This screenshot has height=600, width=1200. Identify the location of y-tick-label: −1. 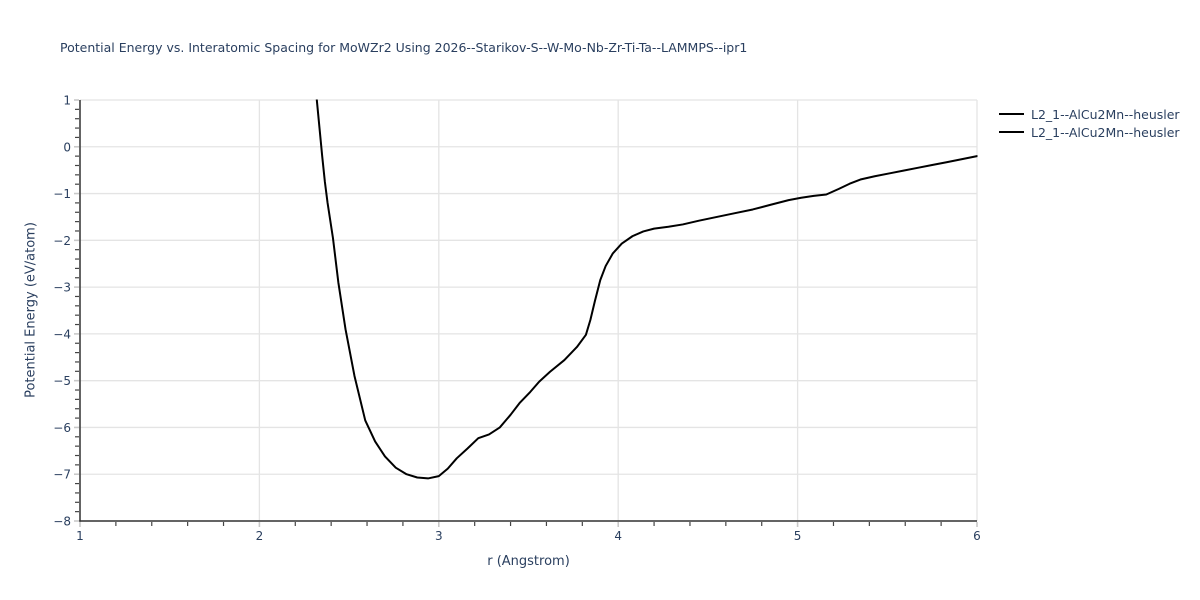
(62, 194).